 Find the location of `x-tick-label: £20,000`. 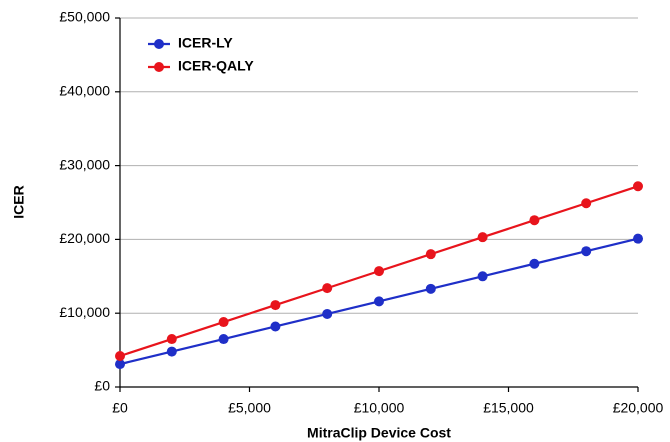

x-tick-label: £20,000 is located at coordinates (638, 408).